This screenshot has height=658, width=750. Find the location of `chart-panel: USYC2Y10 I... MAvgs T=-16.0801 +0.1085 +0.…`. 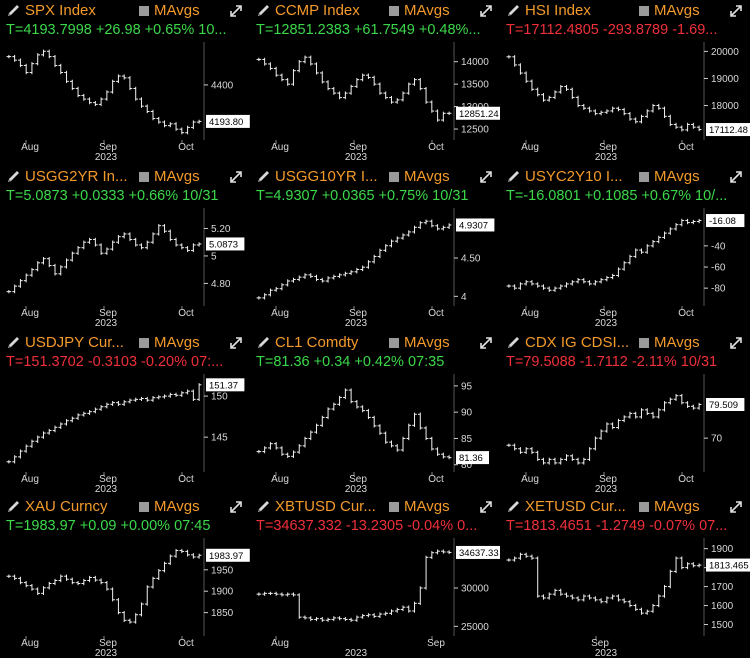

chart-panel: USYC2Y10 I... MAvgs T=-16.0801 +0.1085 +0.… is located at coordinates (626, 247).